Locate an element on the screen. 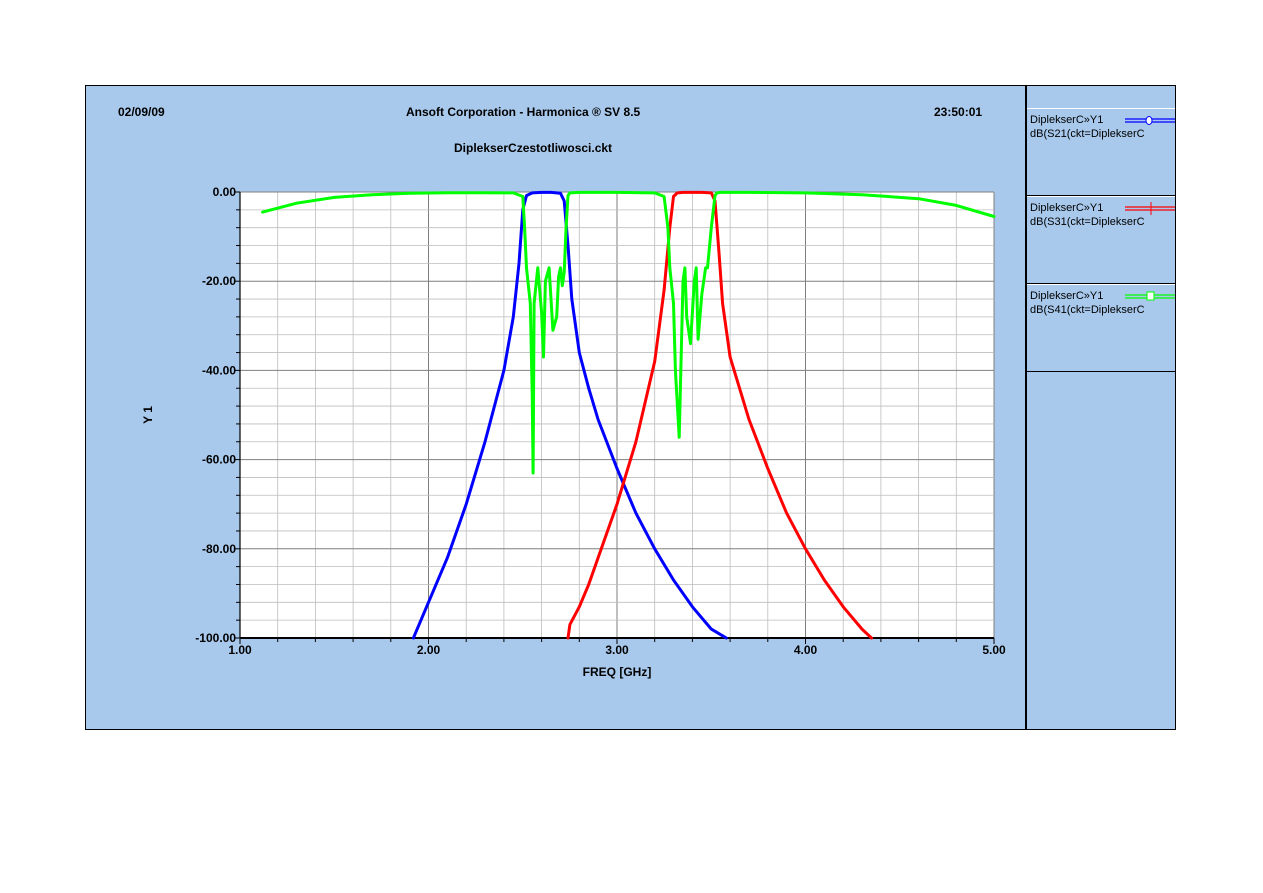  y-axis-label: Y 1 is located at coordinates (148, 415).